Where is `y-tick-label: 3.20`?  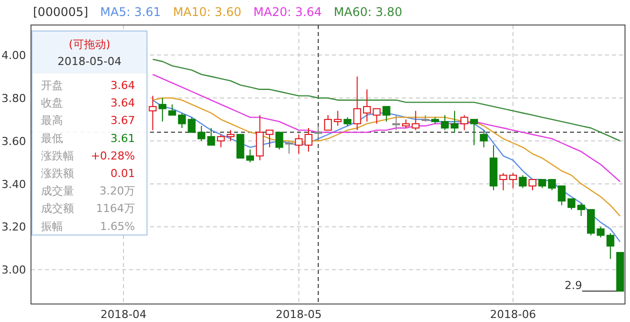 y-tick-label: 3.20 is located at coordinates (14, 227).